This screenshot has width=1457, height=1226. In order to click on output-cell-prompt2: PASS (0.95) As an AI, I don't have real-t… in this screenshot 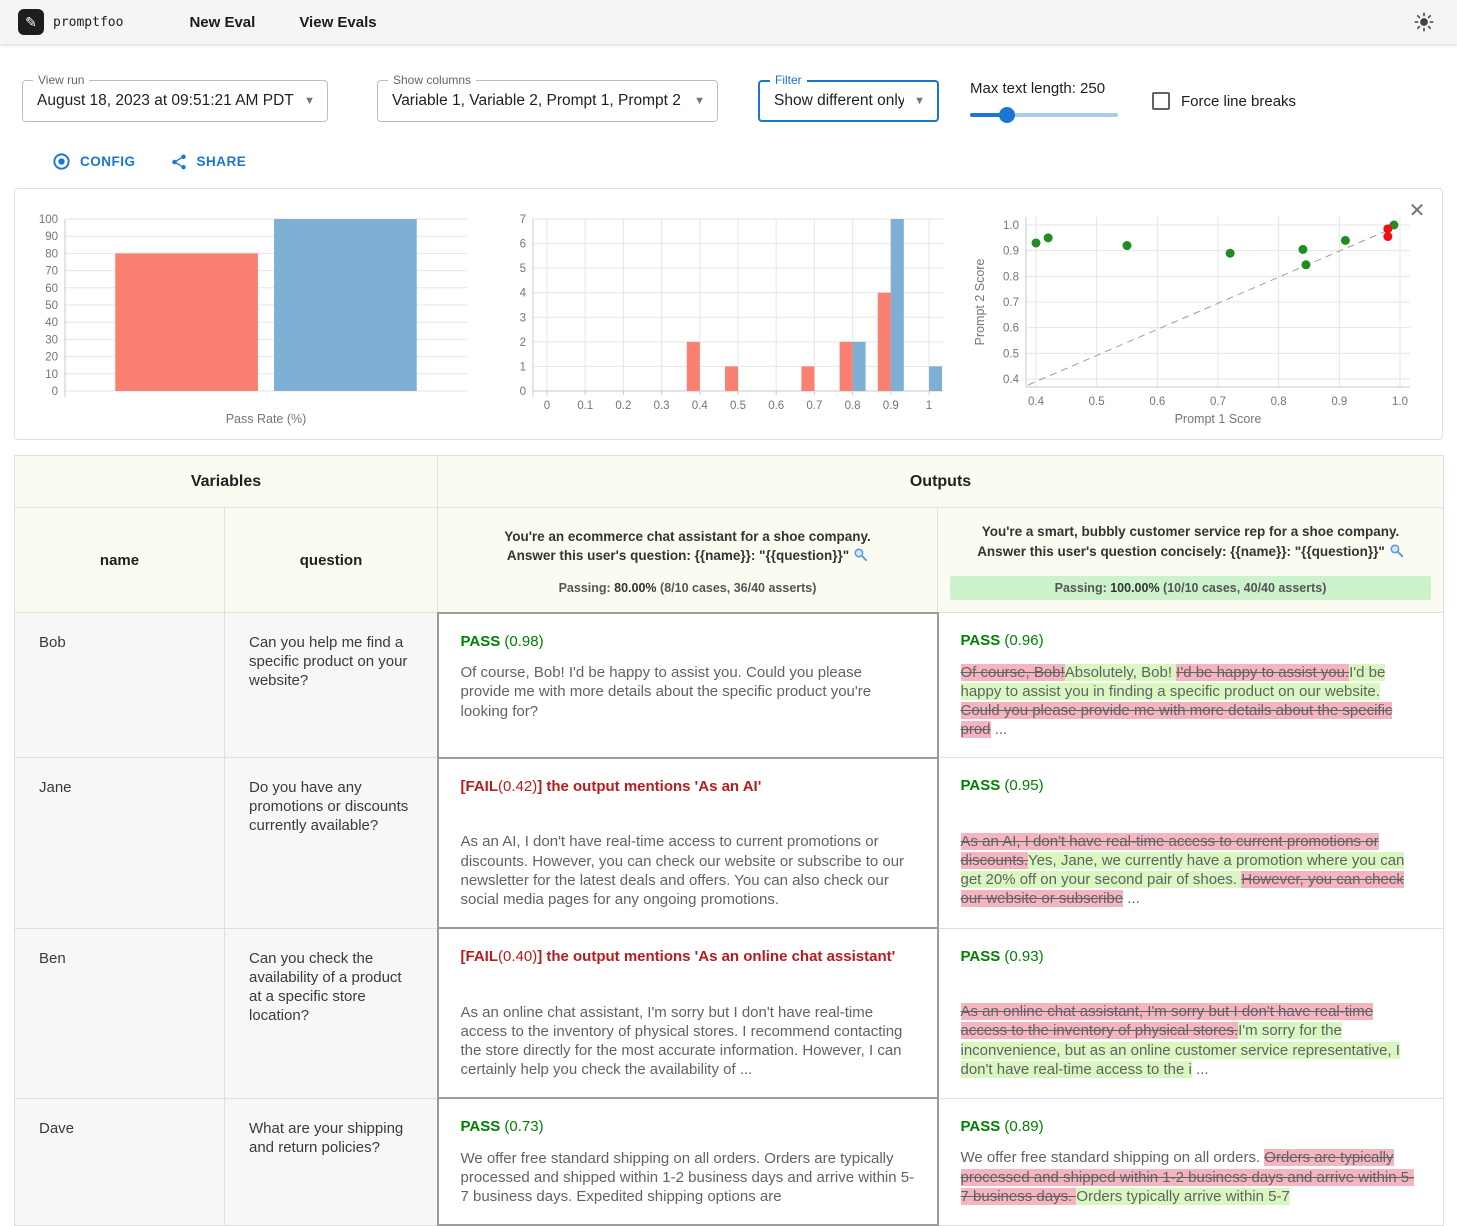, I will do `click(1190, 843)`.